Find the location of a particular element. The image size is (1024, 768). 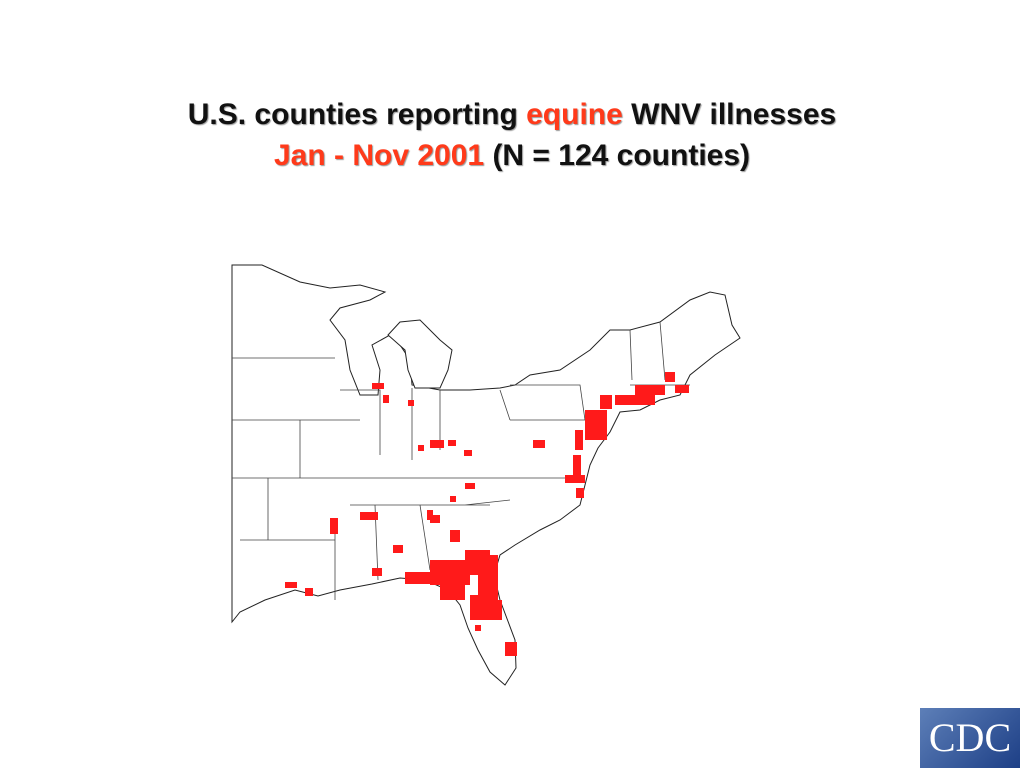

title-text: U.S. counties reporting is located at coordinates (352, 114).